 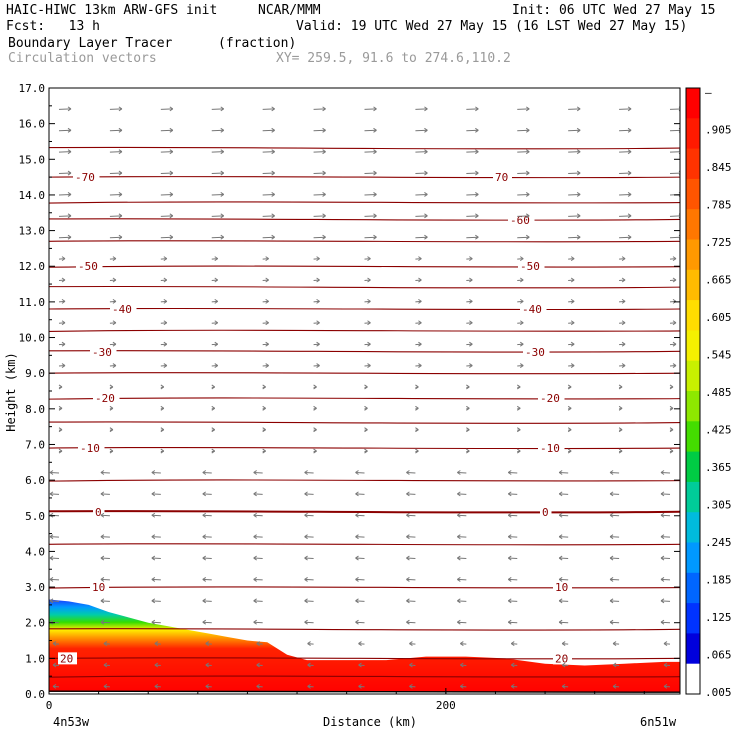 What do you see at coordinates (32, 124) in the screenshot?
I see `y-tick-label: 16.0` at bounding box center [32, 124].